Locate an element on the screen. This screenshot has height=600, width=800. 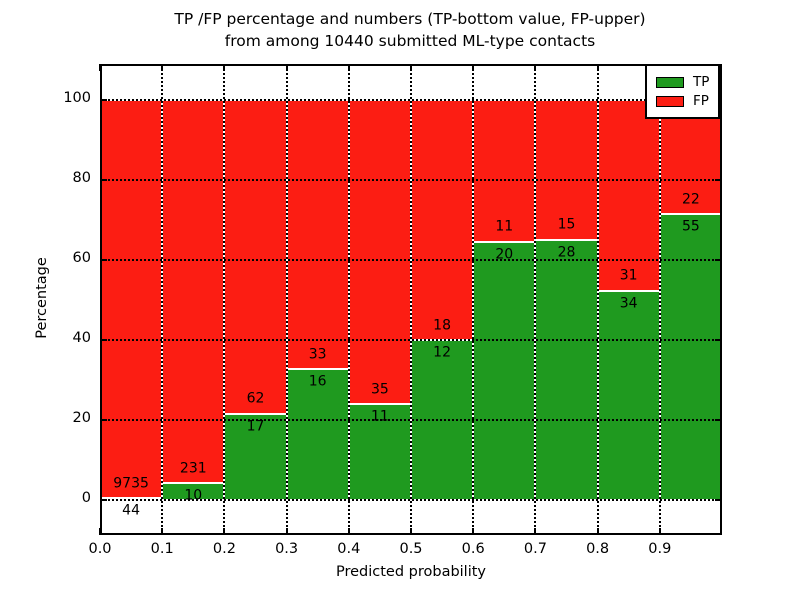
x-tick-label: 0.1 is located at coordinates (162, 549).